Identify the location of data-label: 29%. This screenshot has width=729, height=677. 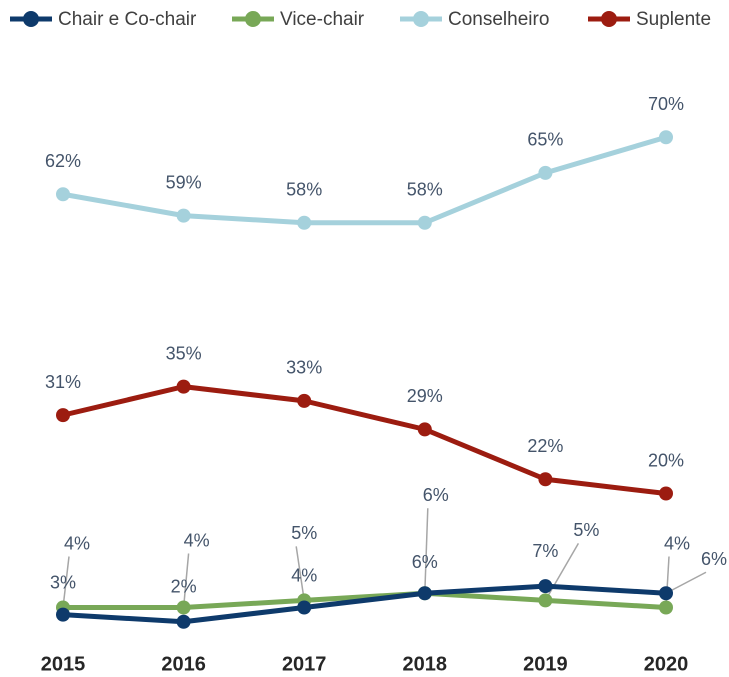
(425, 396).